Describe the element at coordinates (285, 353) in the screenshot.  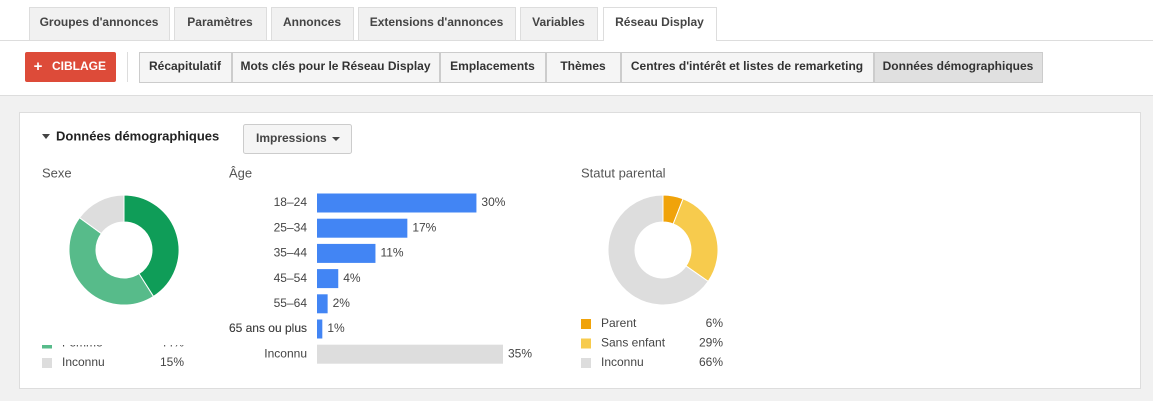
I see `bar-category: Inconnu` at that location.